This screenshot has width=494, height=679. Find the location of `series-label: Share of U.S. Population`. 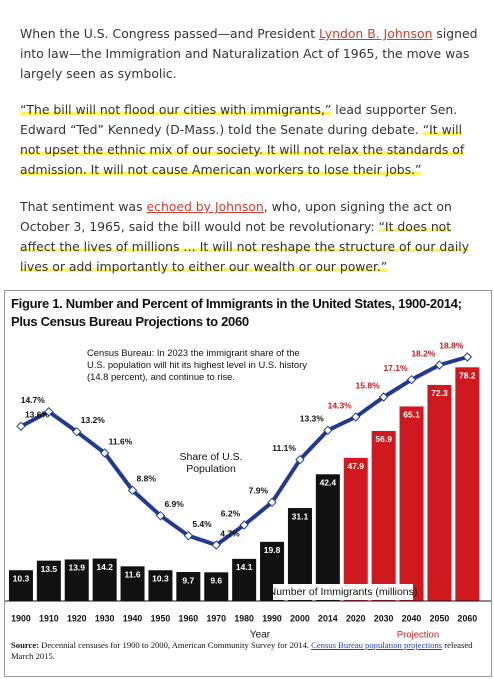

series-label: Share of U.S. Population is located at coordinates (211, 463).